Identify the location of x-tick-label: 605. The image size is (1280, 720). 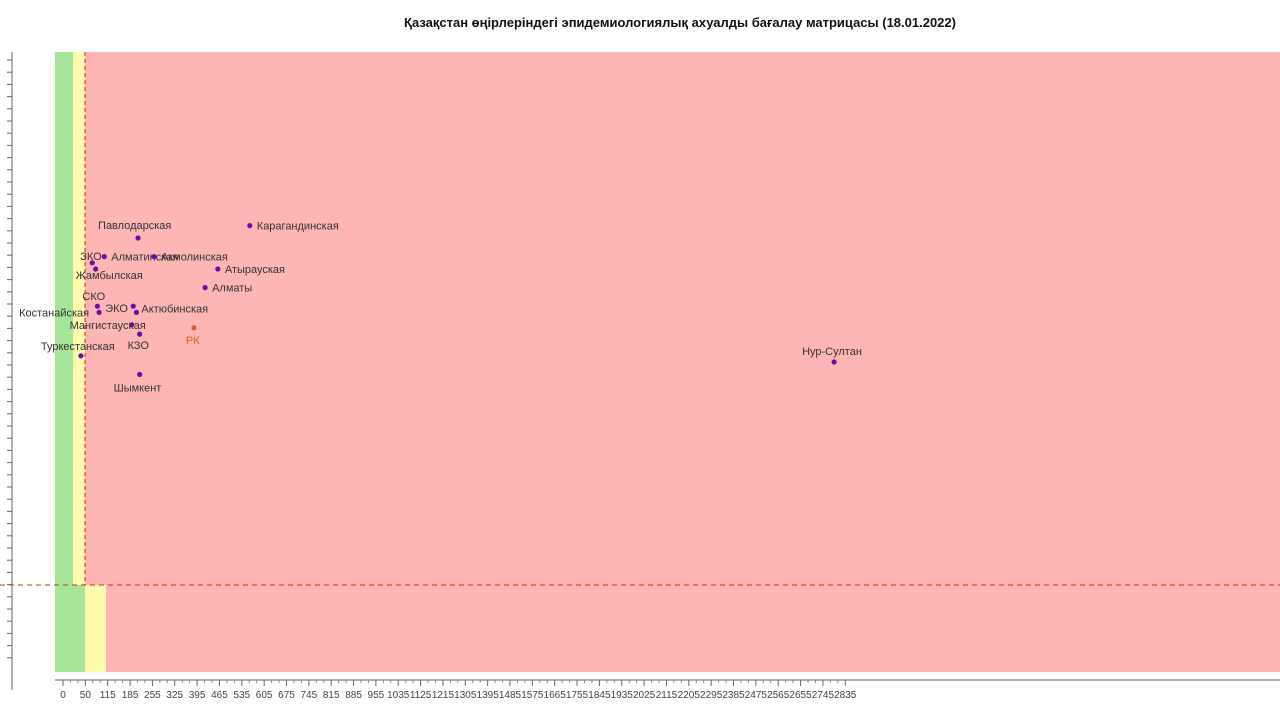
(264, 695).